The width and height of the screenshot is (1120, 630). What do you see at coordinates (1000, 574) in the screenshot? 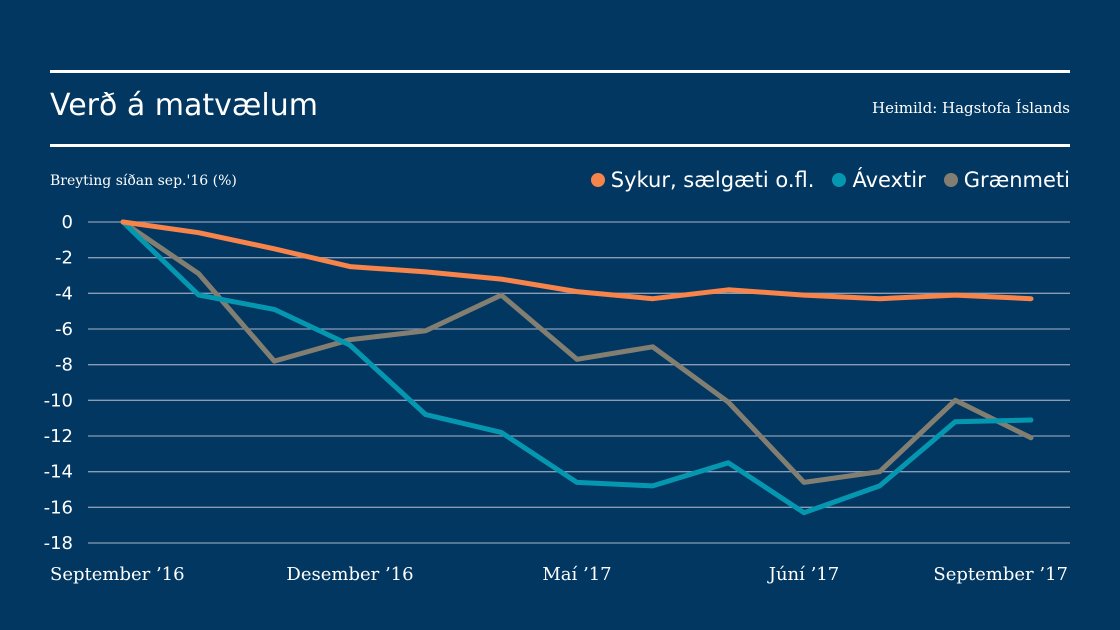
I see `x-tick-label: September ’17` at bounding box center [1000, 574].